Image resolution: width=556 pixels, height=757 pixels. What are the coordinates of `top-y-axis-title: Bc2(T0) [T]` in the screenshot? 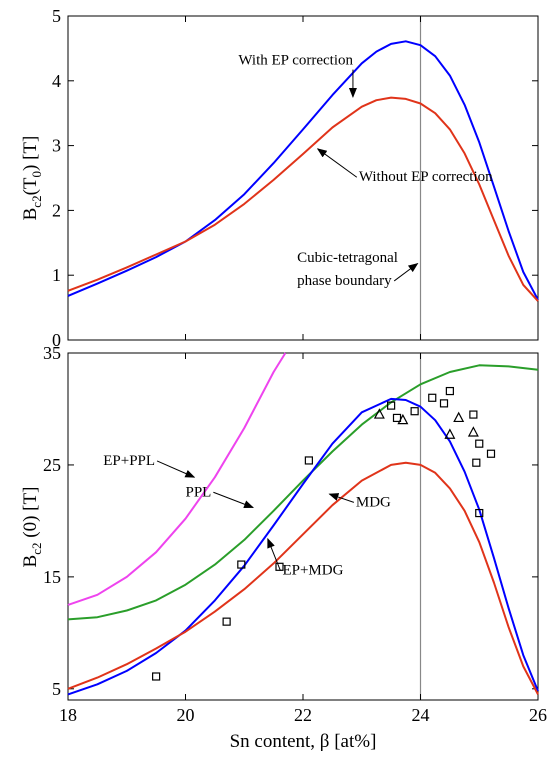 It's located at (32, 178).